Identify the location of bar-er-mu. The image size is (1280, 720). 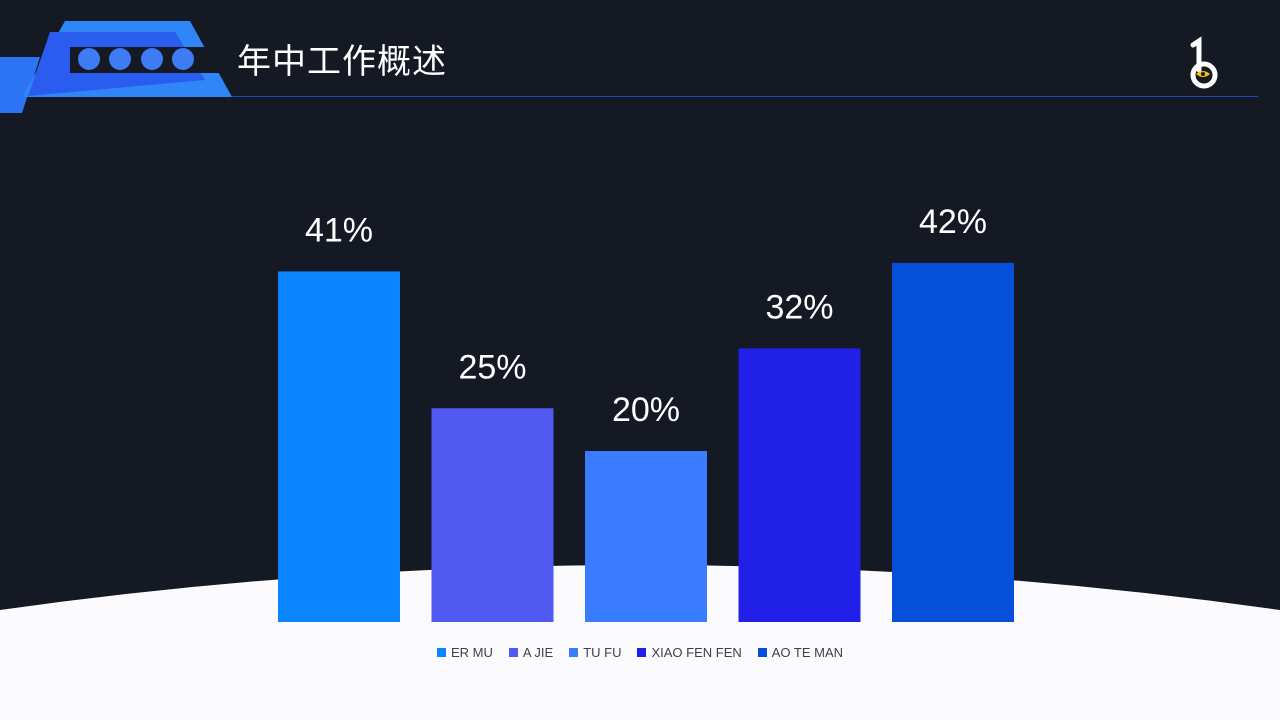
(339, 446).